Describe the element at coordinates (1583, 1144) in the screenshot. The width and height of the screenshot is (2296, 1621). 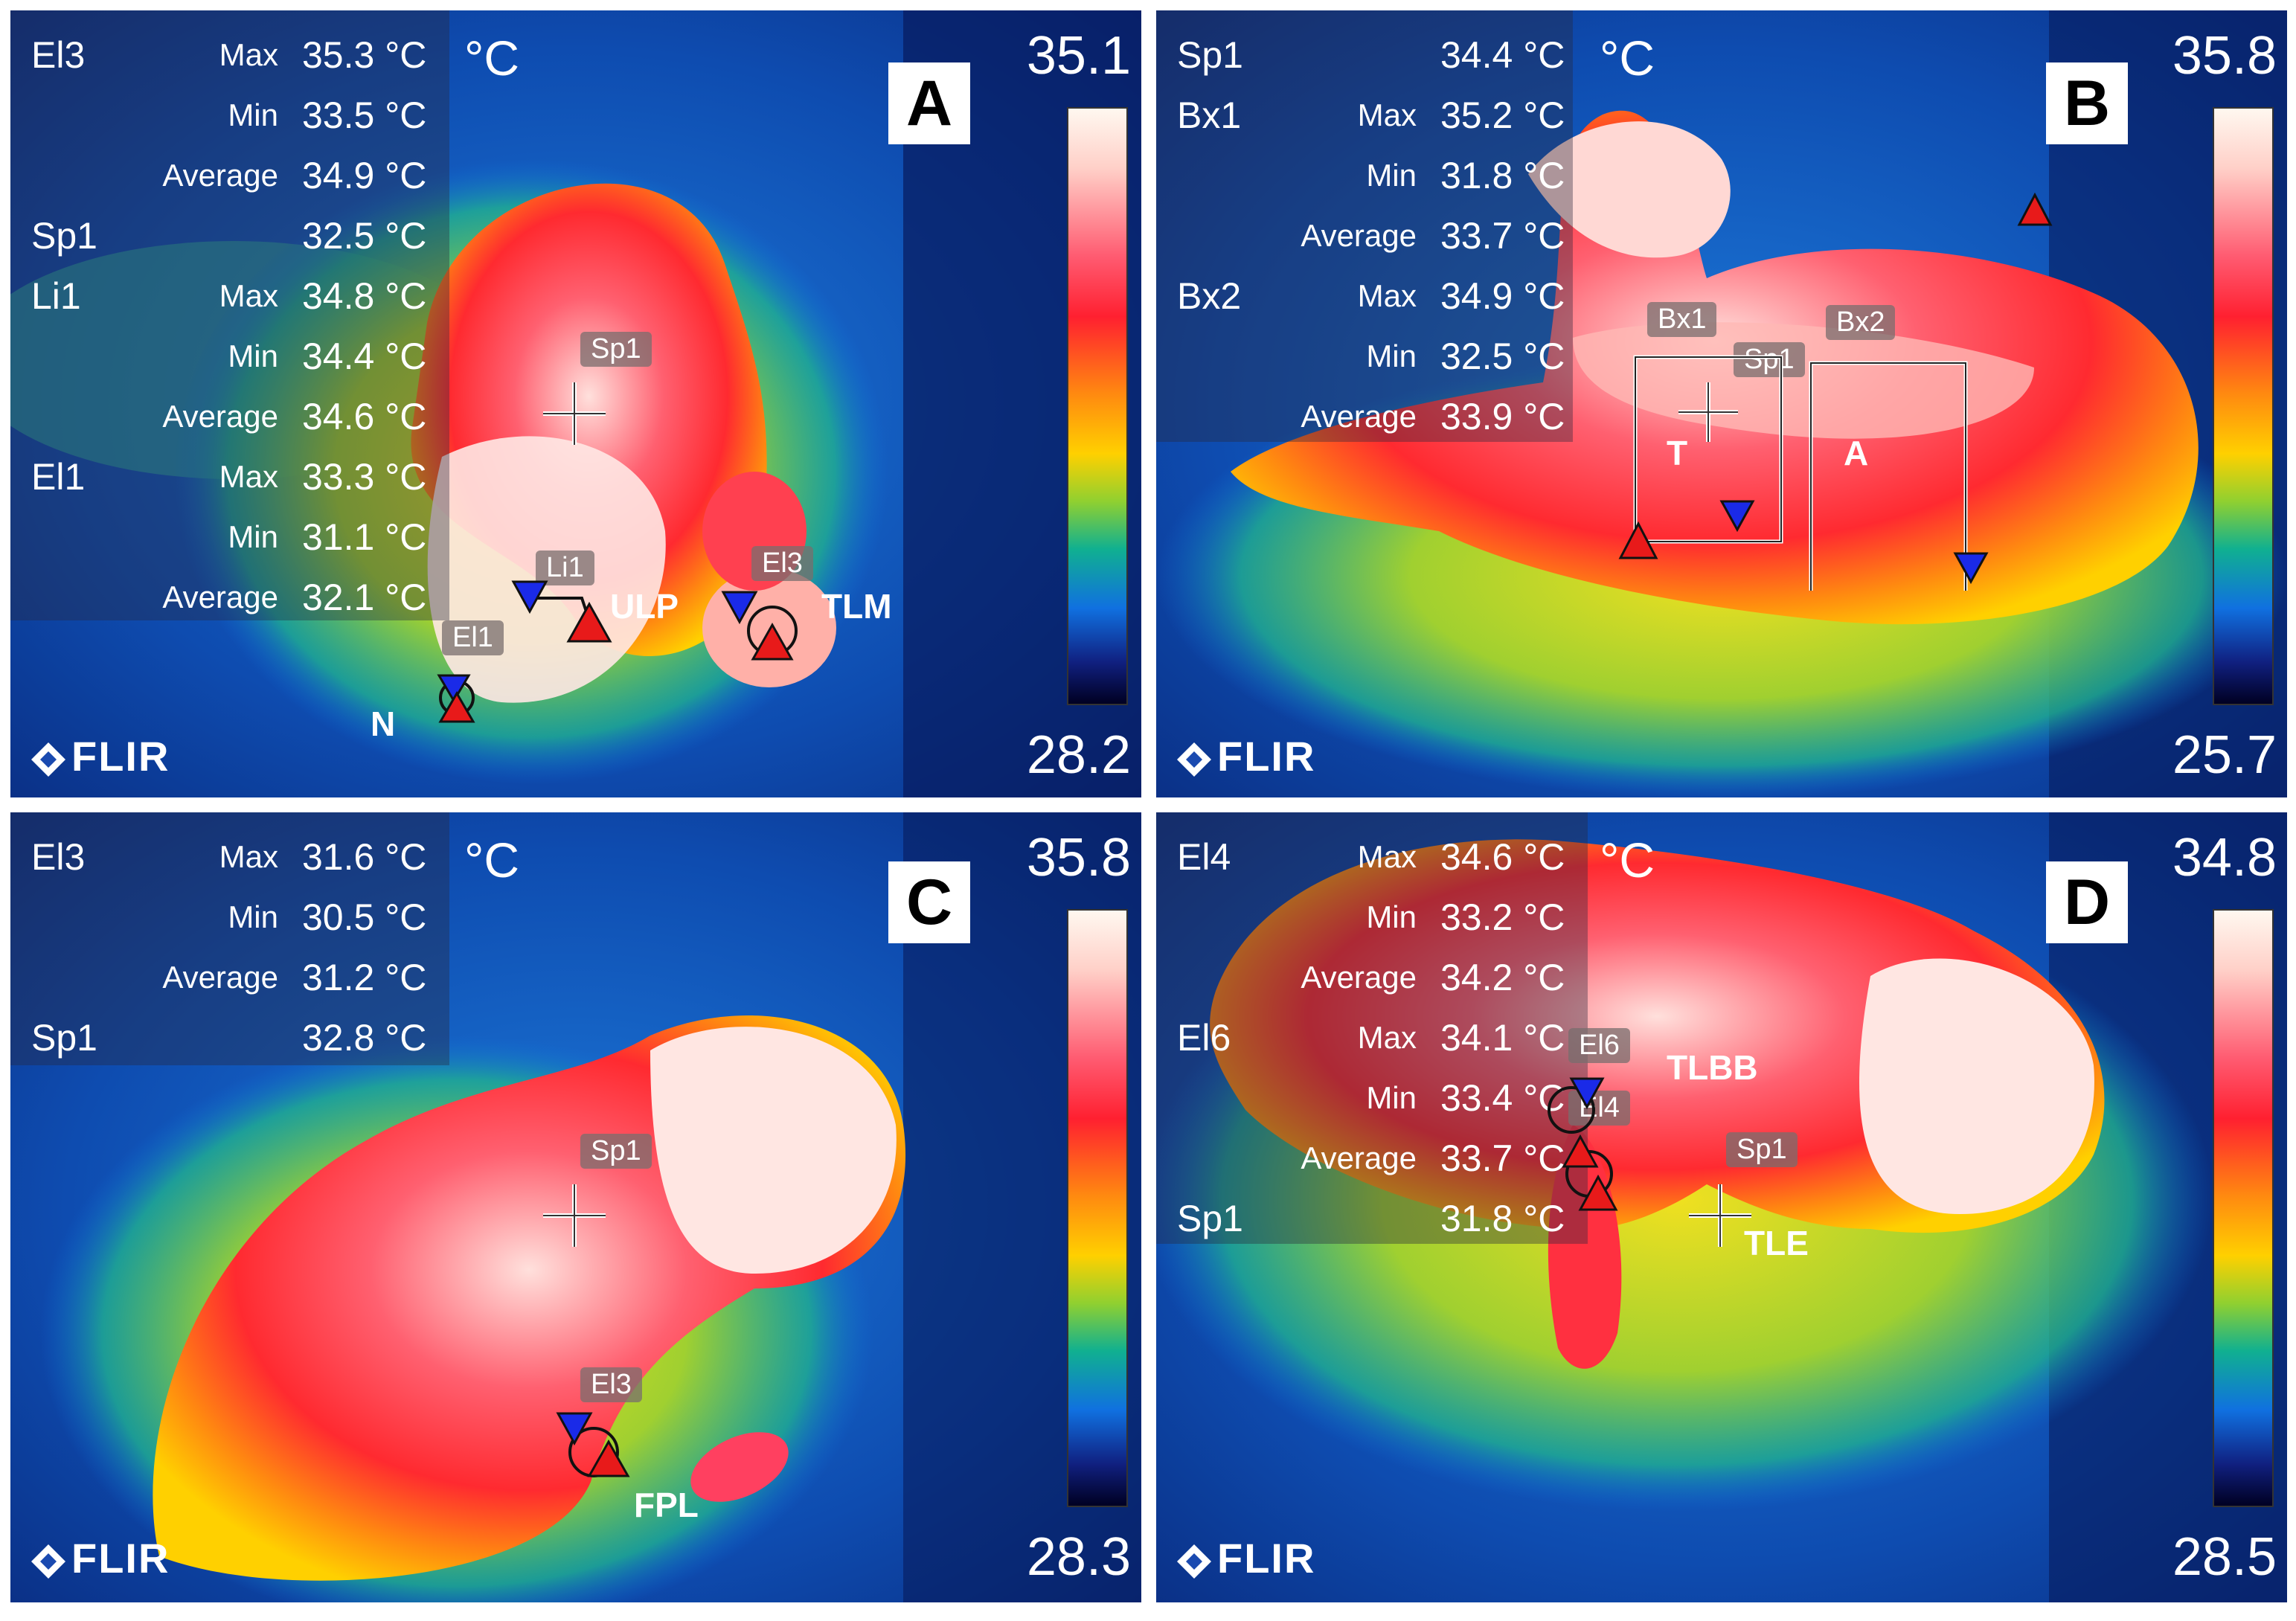
I see `ellipse-markers` at that location.